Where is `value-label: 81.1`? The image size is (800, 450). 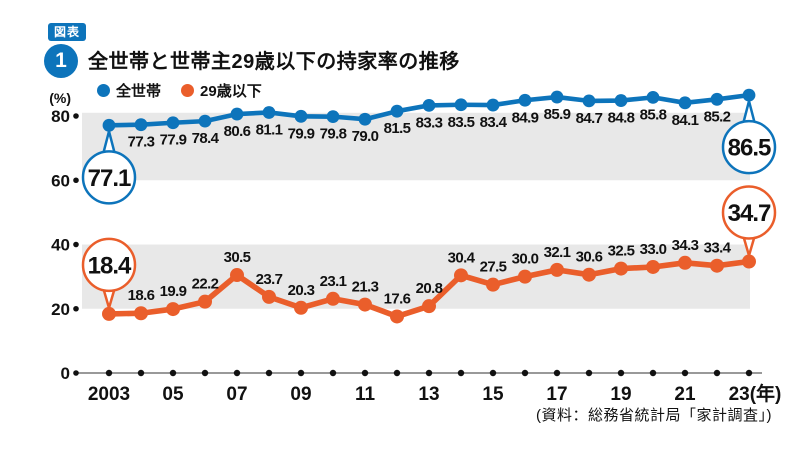
value-label: 81.1 is located at coordinates (269, 129).